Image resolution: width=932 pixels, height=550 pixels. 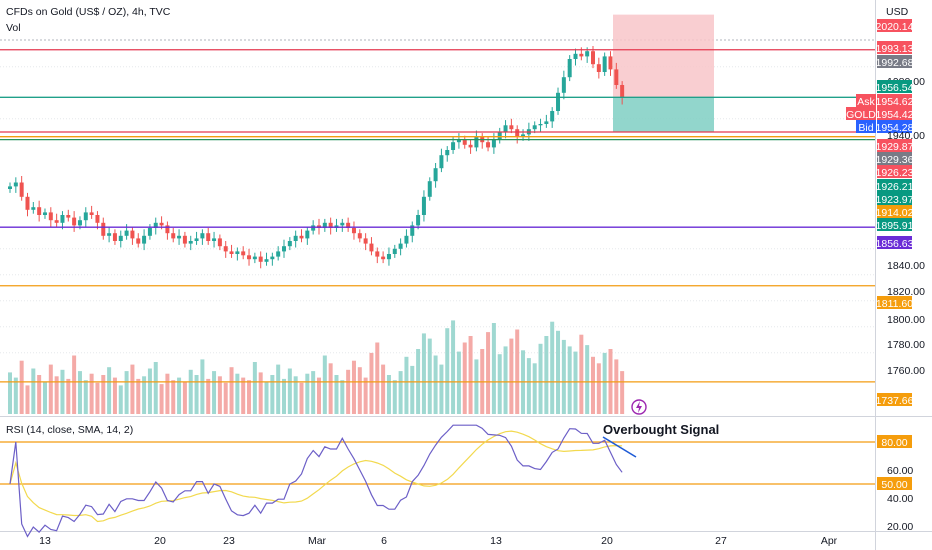 What do you see at coordinates (438, 541) in the screenshot?
I see `time-axis: 13 20 23 Mar 6 13 20 27 Apr` at bounding box center [438, 541].